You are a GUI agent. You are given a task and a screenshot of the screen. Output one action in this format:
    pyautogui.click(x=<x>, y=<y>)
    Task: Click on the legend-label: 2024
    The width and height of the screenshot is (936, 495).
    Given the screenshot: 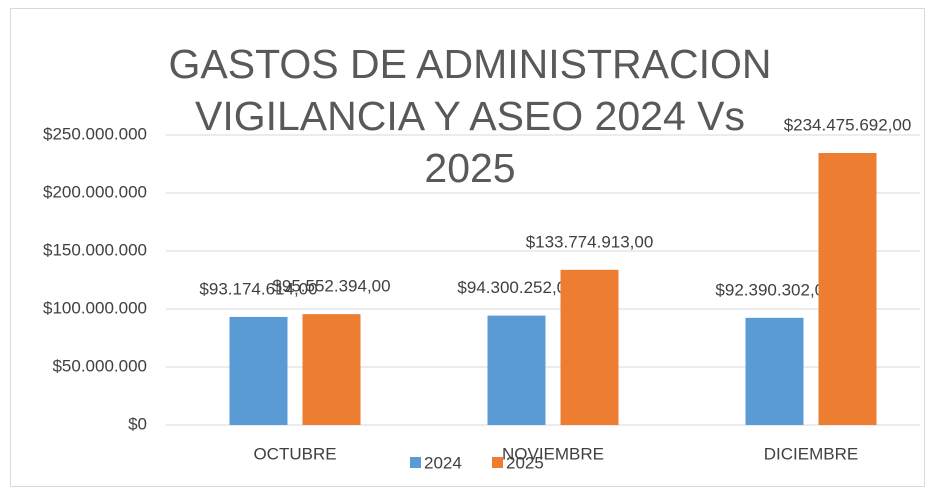 What is the action you would take?
    pyautogui.click(x=443, y=462)
    